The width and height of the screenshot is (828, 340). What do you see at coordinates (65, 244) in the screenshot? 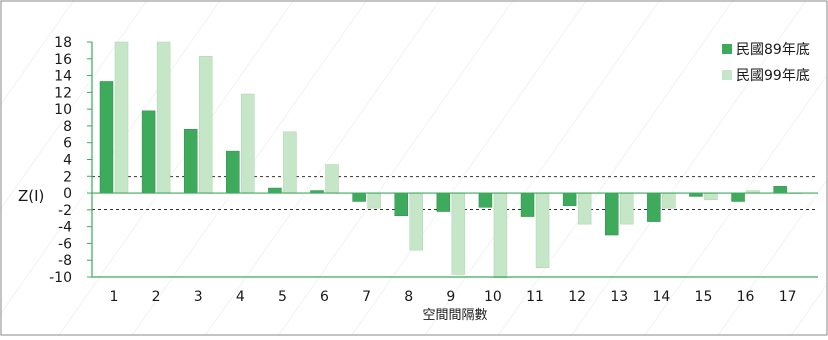
I see `y-tick-label: -6` at bounding box center [65, 244].